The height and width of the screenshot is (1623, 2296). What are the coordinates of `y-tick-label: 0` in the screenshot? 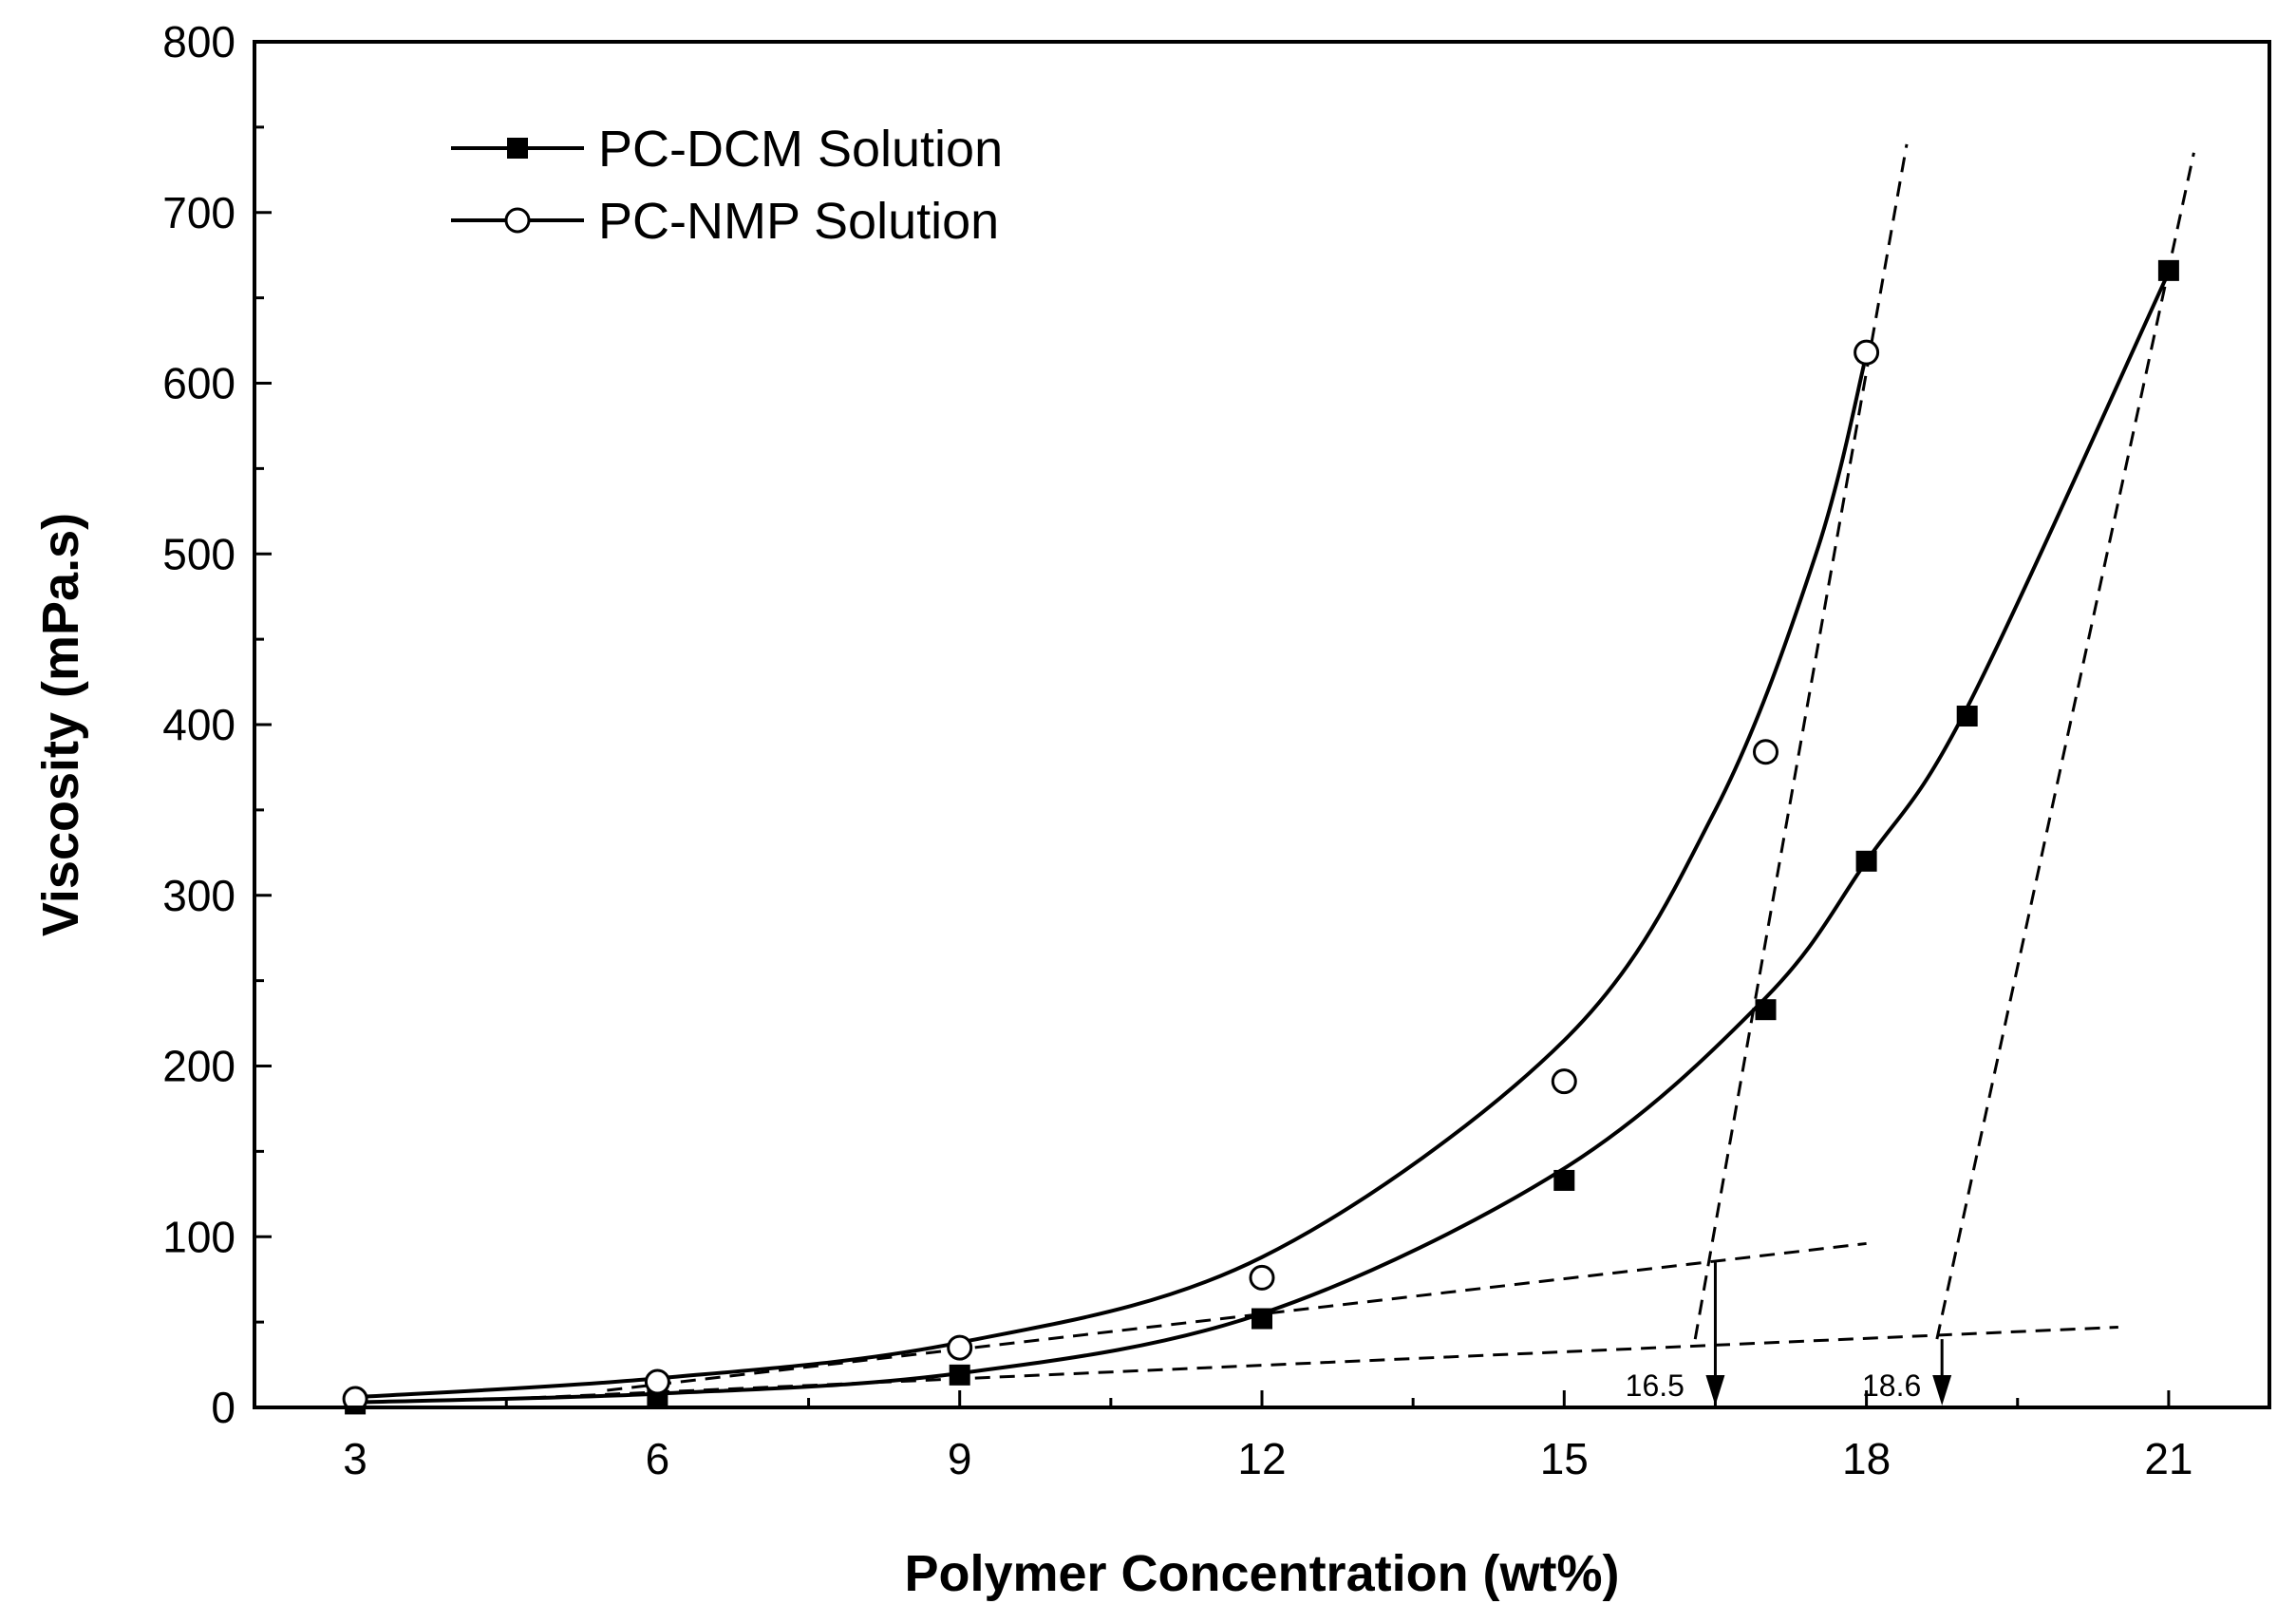 It's located at (223, 1408).